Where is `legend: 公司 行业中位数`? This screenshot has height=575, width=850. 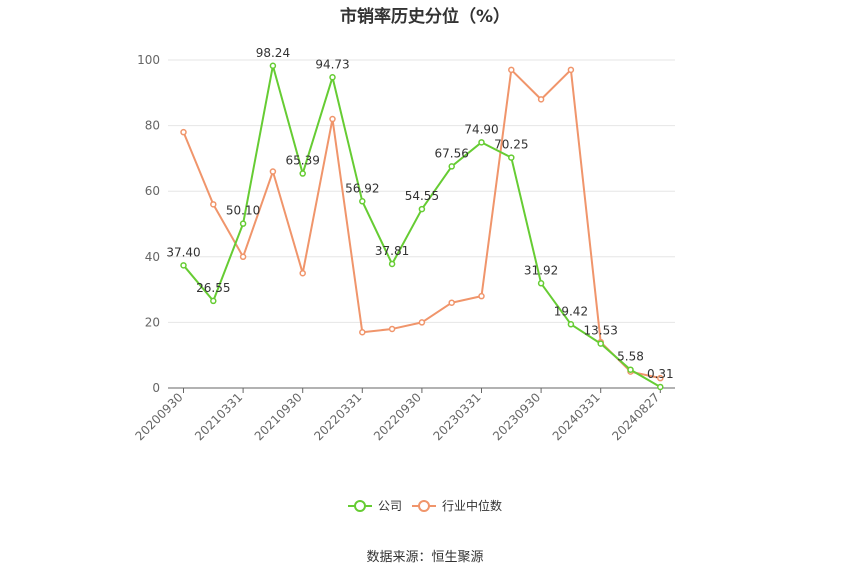
legend: 公司 行业中位数 is located at coordinates (425, 505).